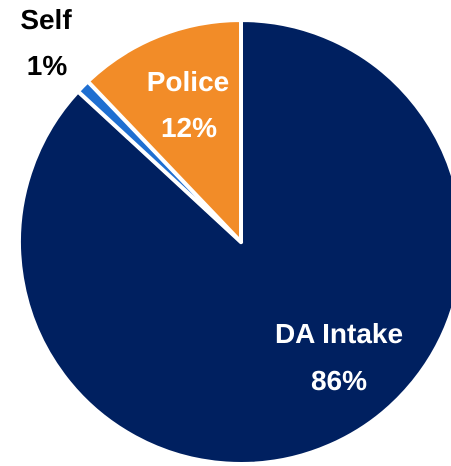 This screenshot has height=466, width=451. What do you see at coordinates (47, 65) in the screenshot?
I see `slice-label-self-value: 1%` at bounding box center [47, 65].